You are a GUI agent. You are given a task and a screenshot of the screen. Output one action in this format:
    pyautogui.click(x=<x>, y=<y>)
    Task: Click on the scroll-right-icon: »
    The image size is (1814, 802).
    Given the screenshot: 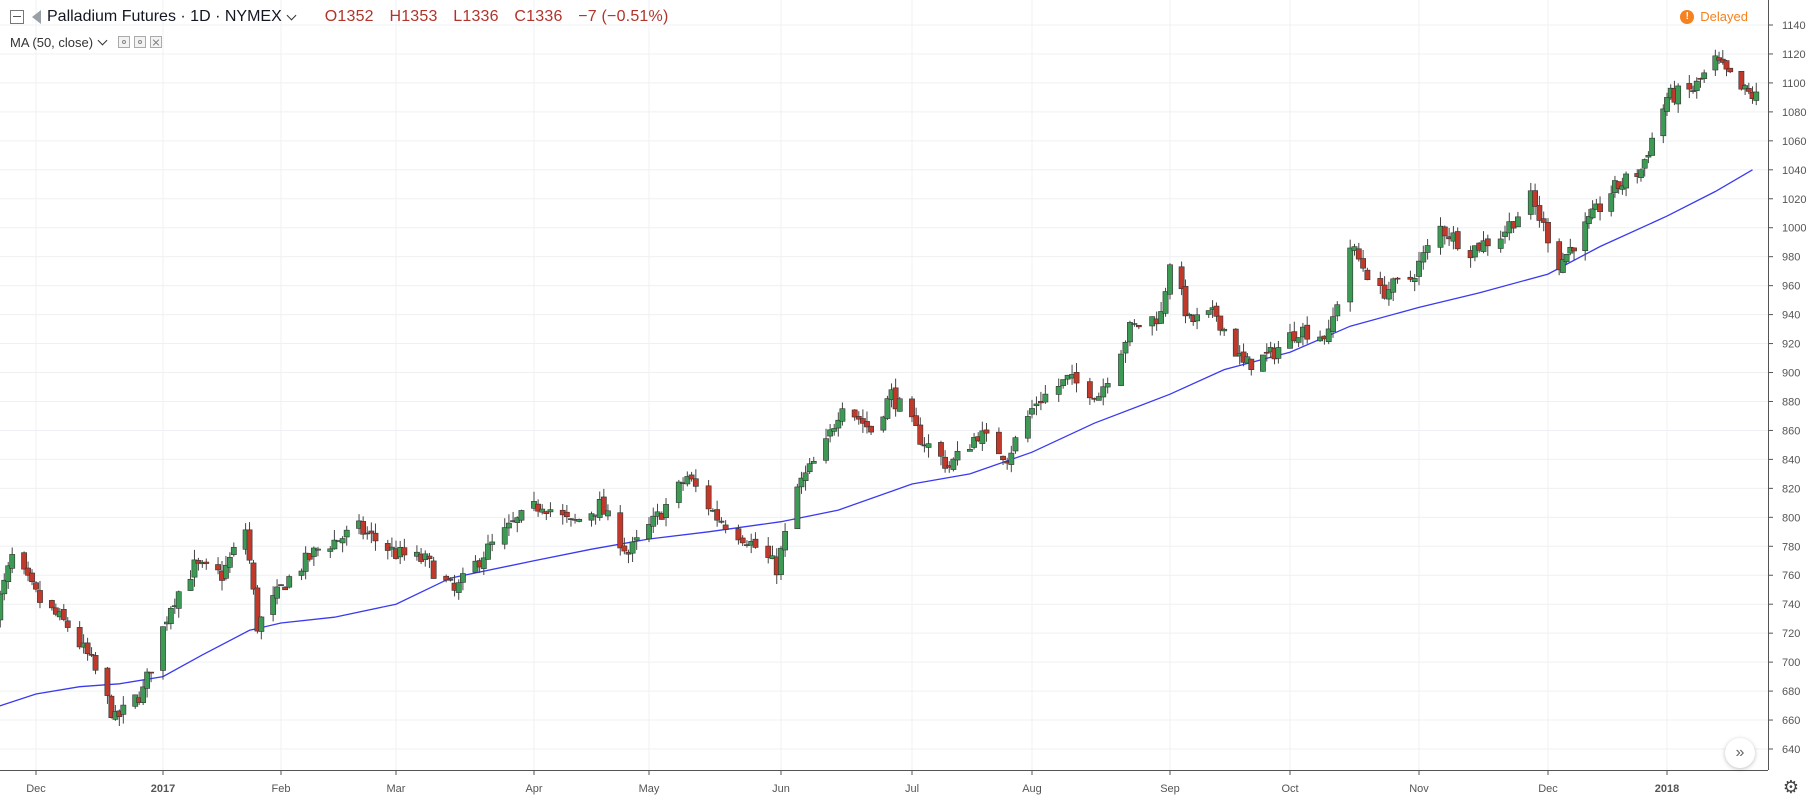 What is the action you would take?
    pyautogui.click(x=1740, y=753)
    